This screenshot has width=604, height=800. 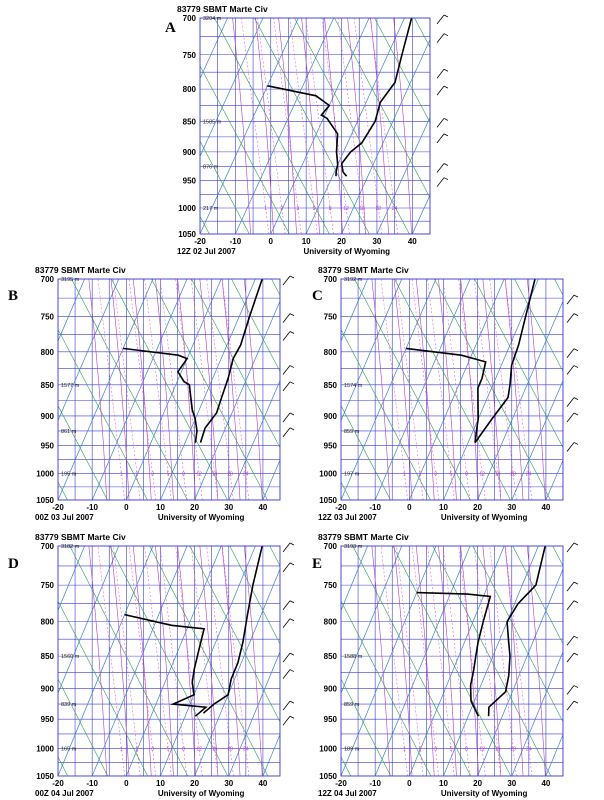 I want to click on source-label: University of Wyoming, so click(x=484, y=793).